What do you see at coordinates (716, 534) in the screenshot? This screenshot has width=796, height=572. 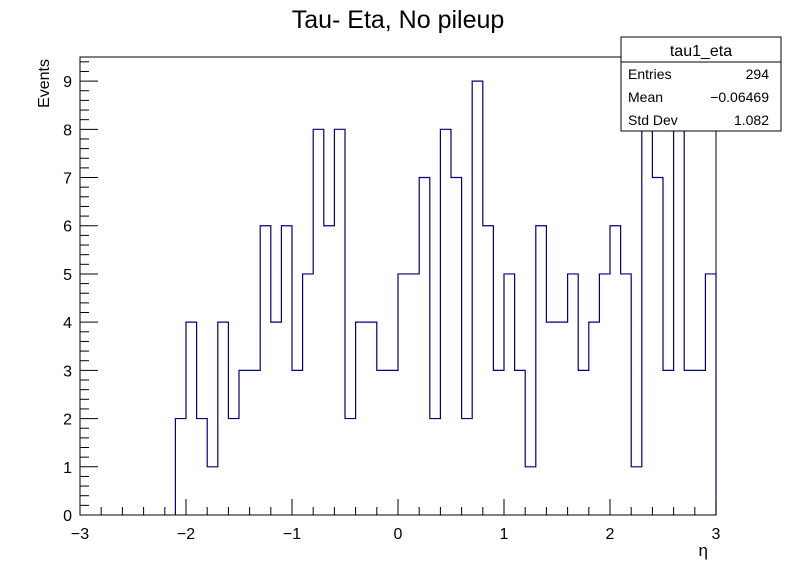 I see `x-tick-label: 3` at bounding box center [716, 534].